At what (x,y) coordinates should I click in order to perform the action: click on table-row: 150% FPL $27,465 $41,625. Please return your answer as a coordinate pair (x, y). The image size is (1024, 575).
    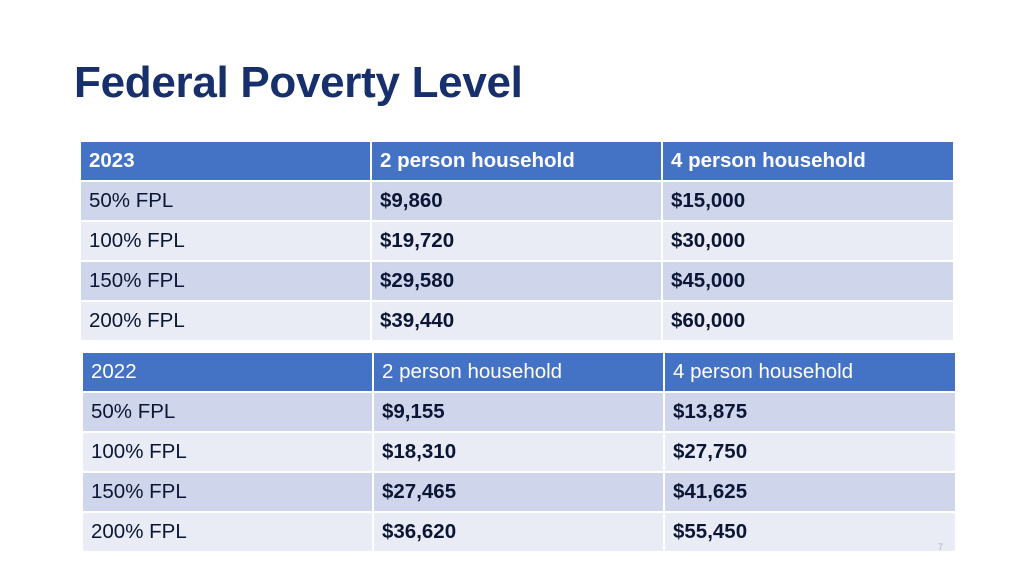
    Looking at the image, I should click on (519, 492).